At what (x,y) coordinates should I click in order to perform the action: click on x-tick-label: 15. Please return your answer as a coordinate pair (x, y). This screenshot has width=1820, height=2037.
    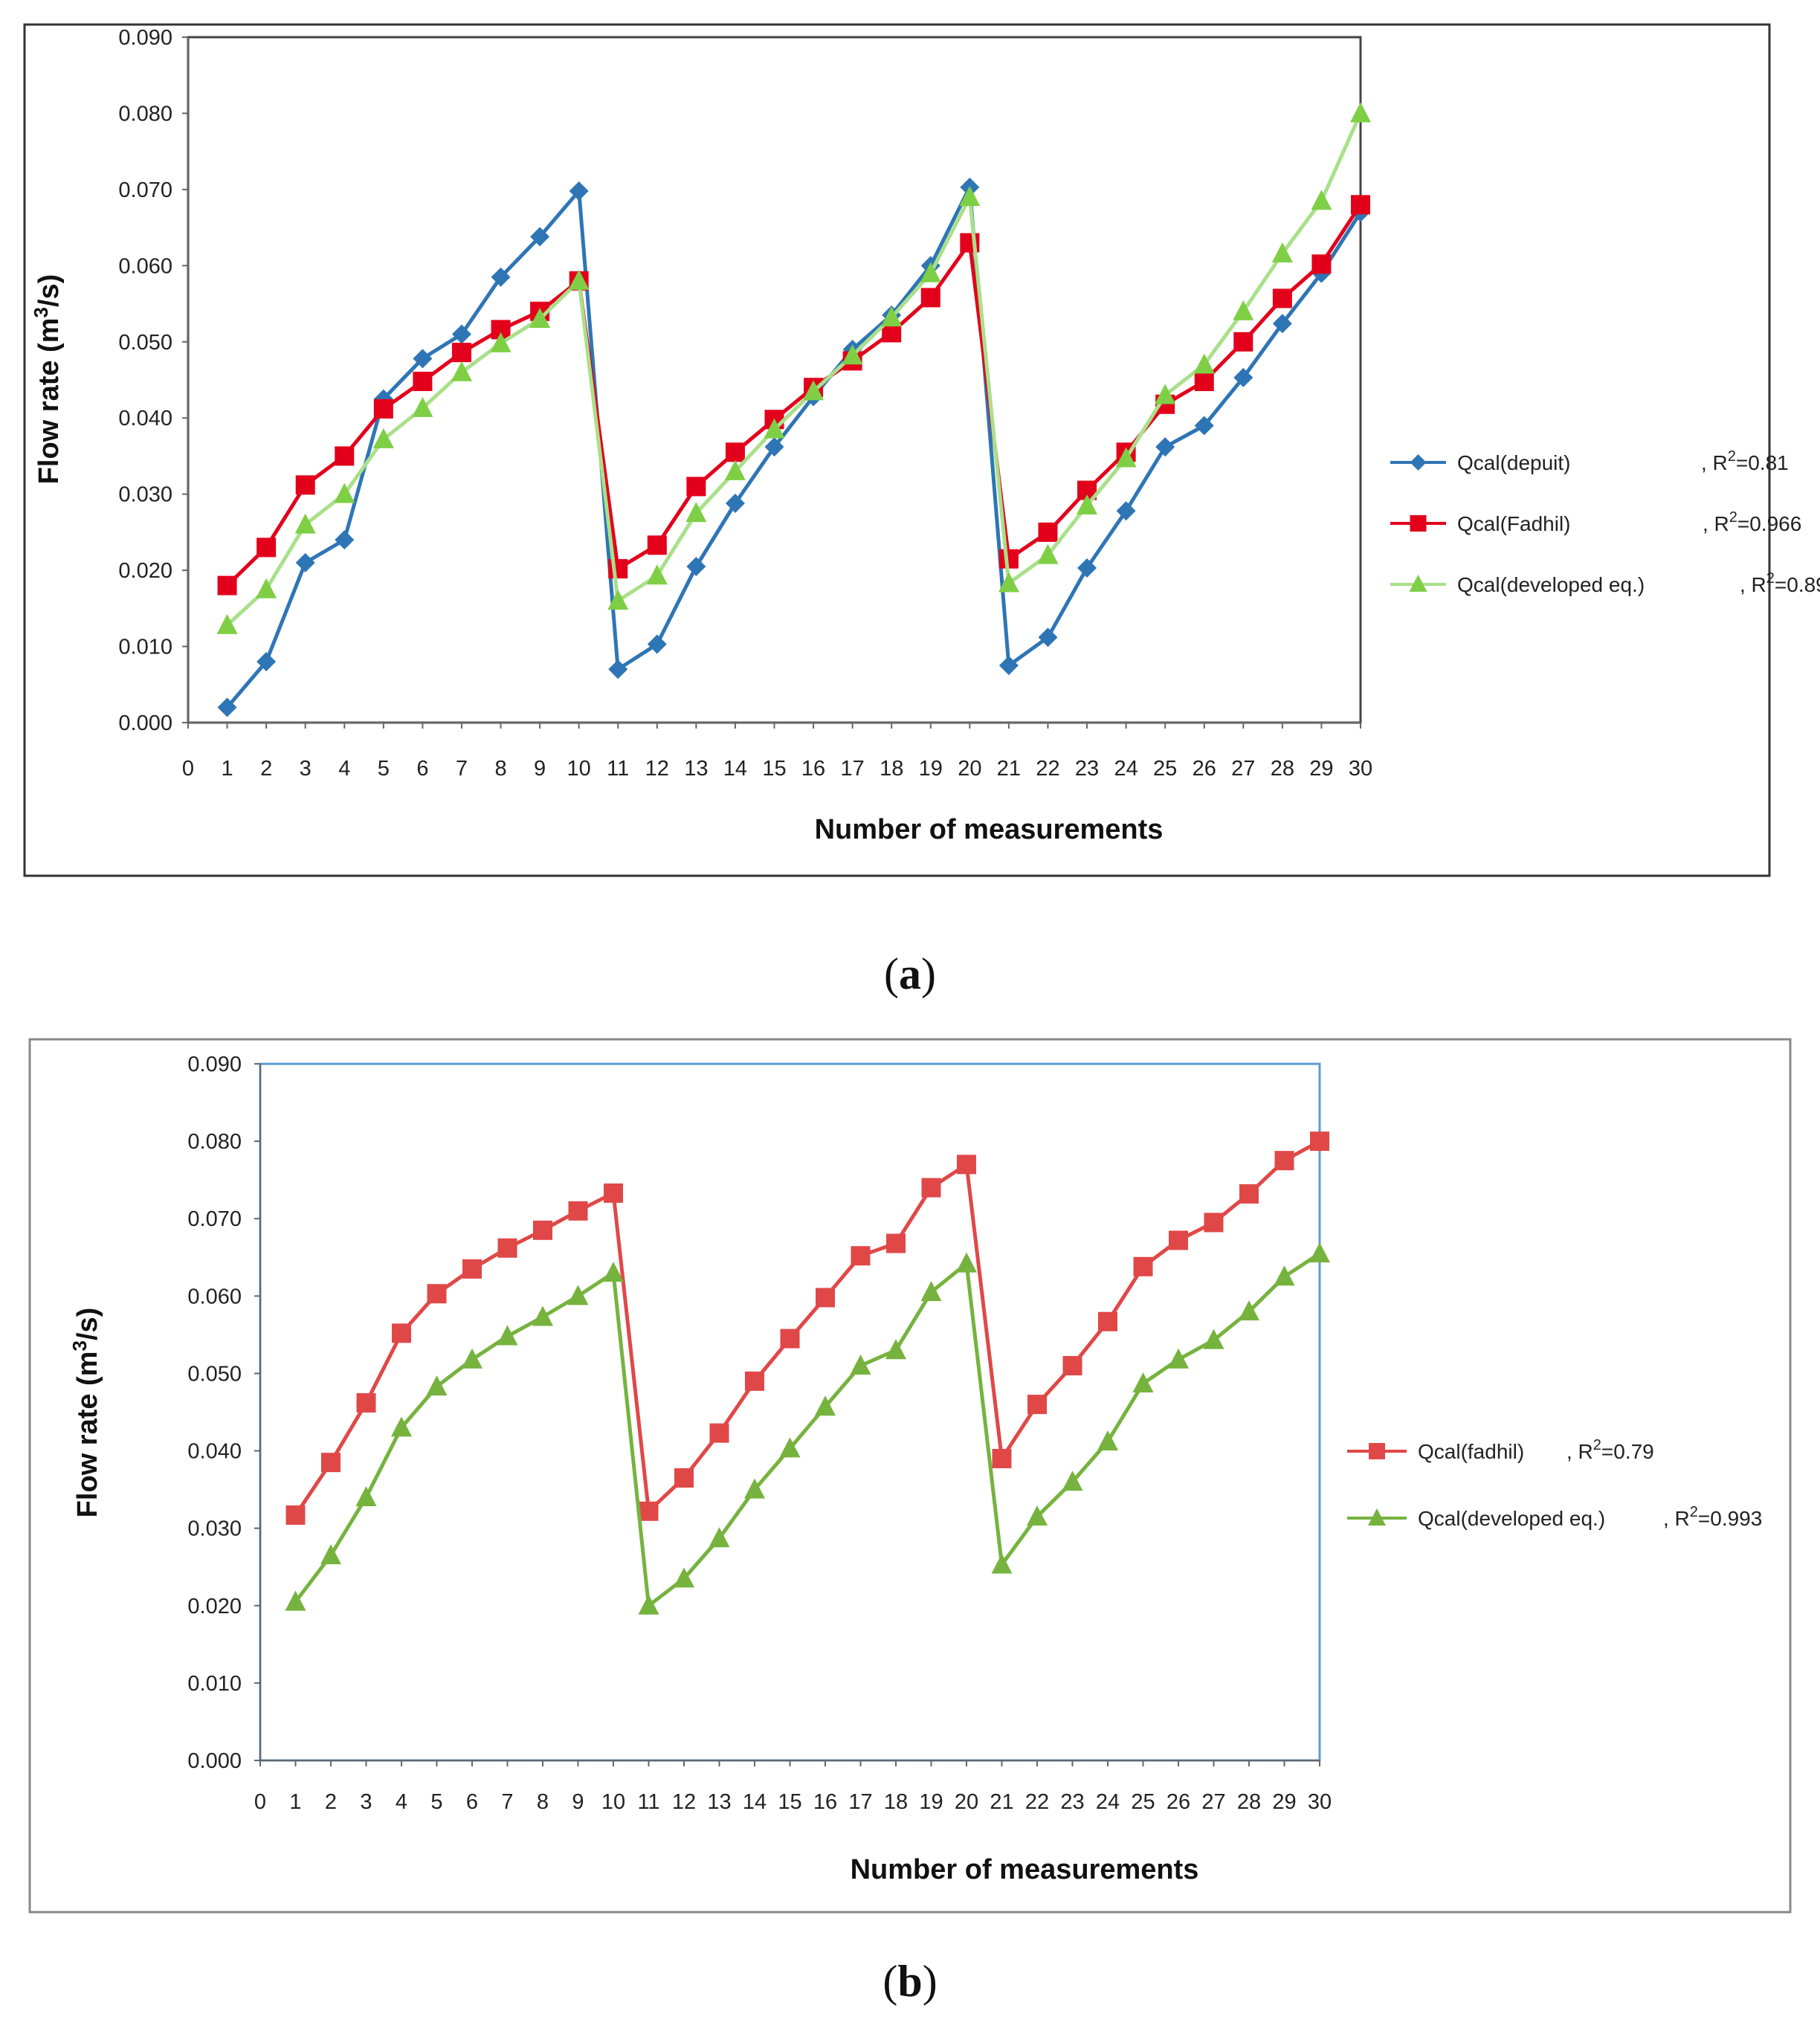
    Looking at the image, I should click on (789, 1802).